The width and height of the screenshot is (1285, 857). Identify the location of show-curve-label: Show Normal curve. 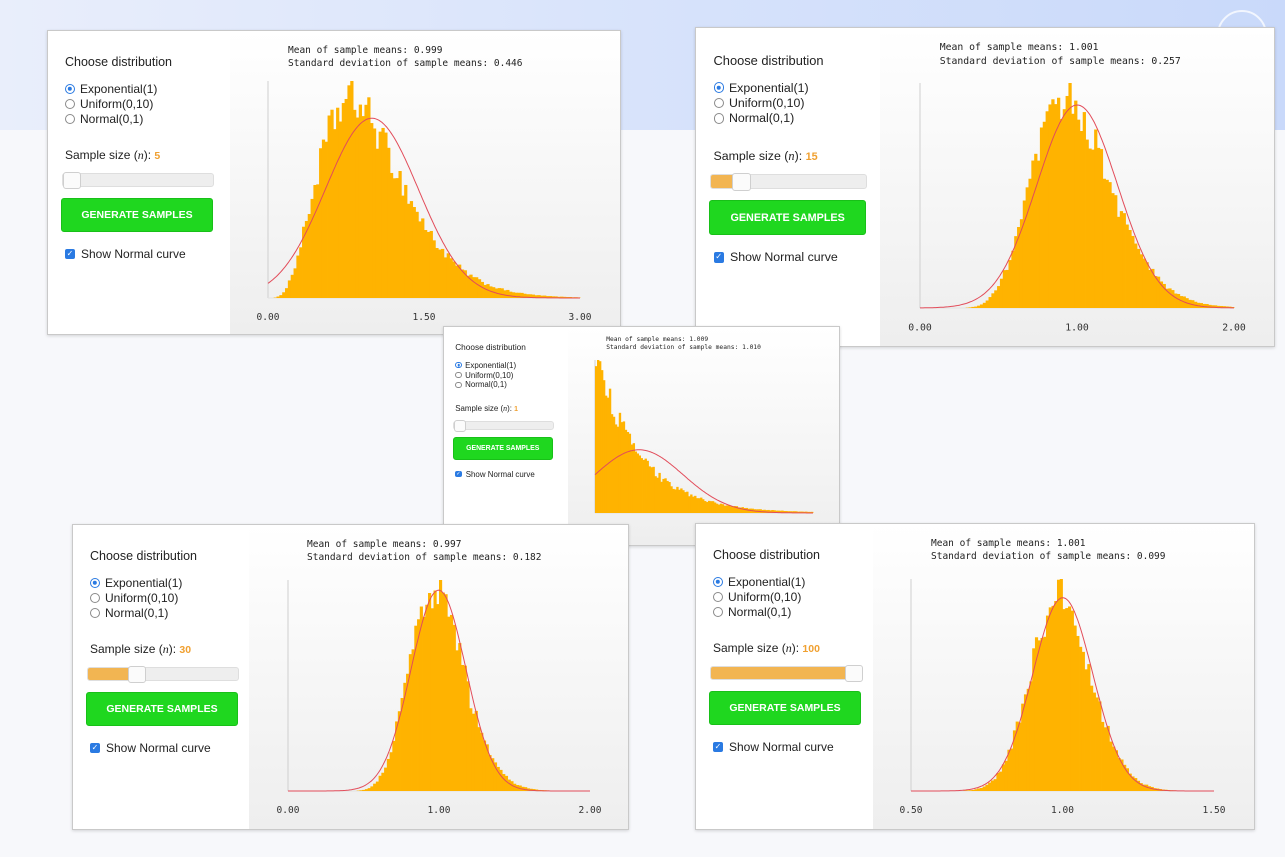
(781, 747).